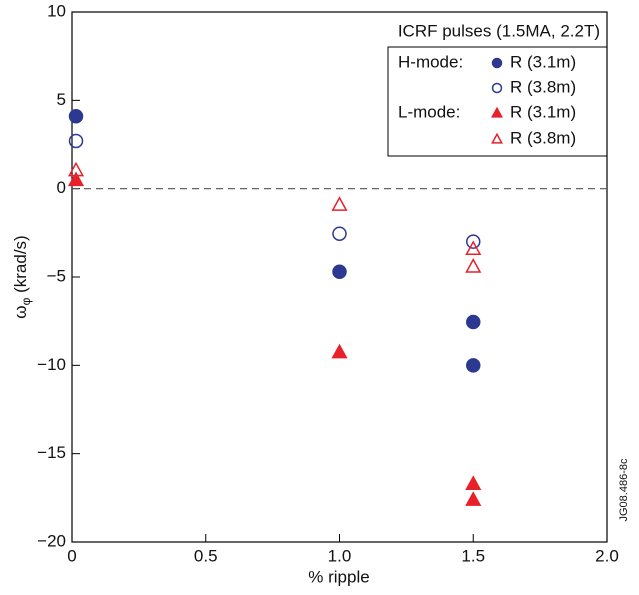 This screenshot has height=595, width=639. I want to click on legend-group: H-mode:, so click(430, 61).